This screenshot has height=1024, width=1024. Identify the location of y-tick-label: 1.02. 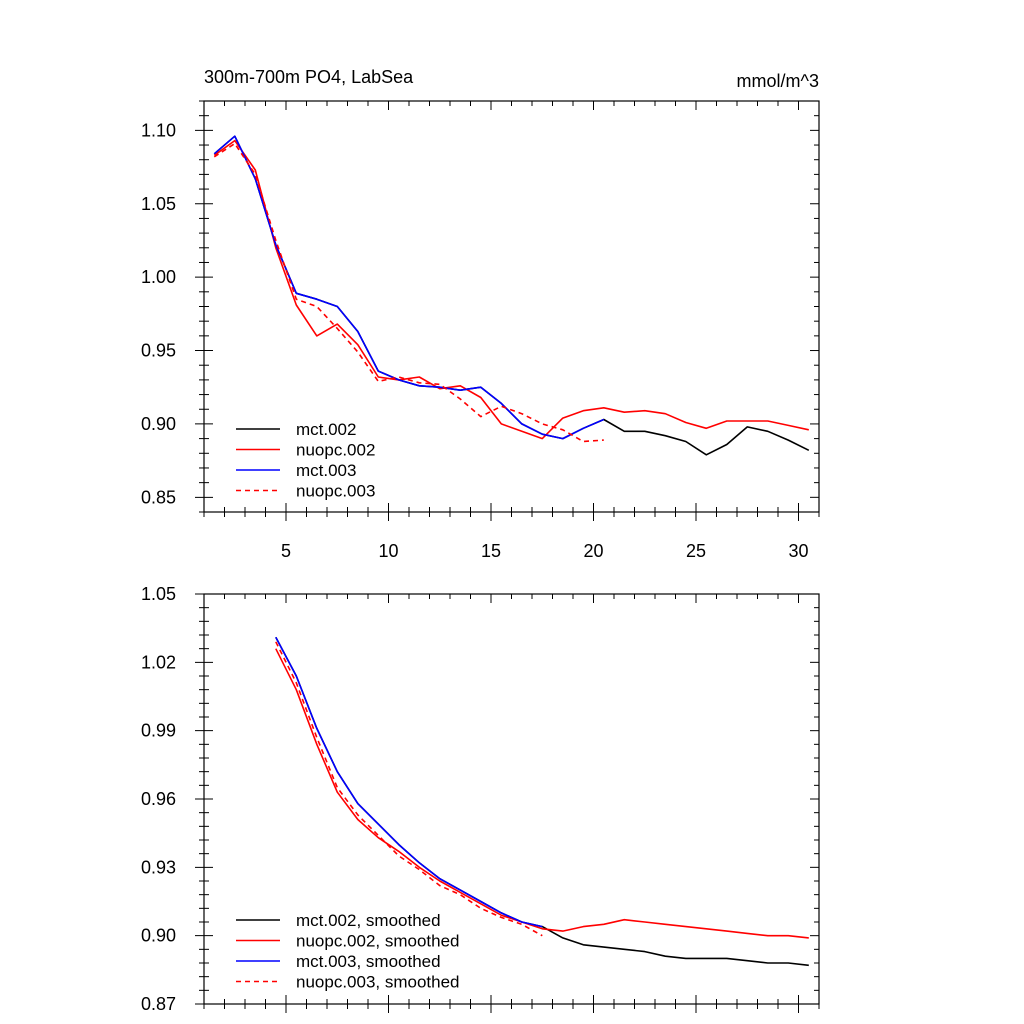
(158, 662).